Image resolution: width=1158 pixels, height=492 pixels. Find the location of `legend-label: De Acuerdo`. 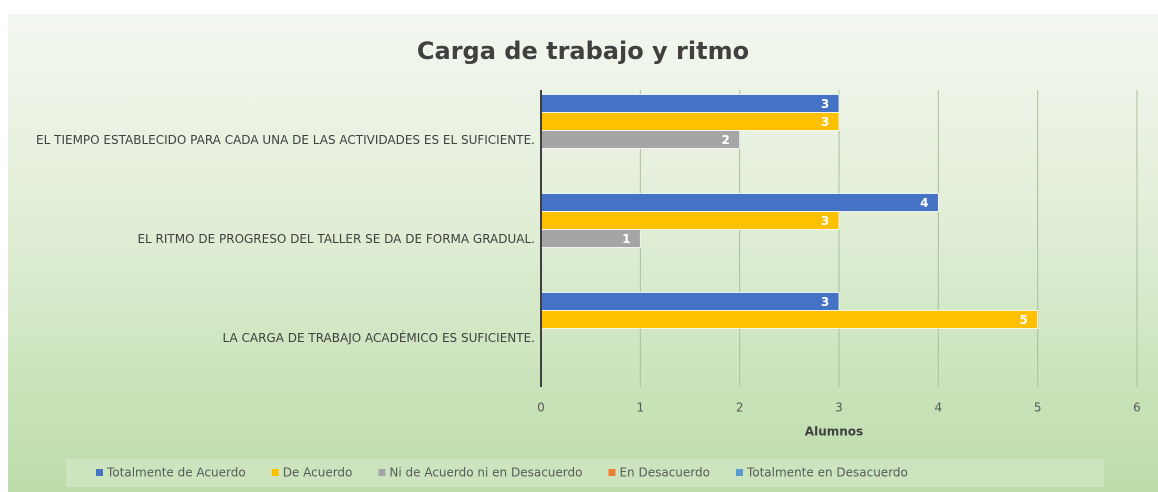

legend-label: De Acuerdo is located at coordinates (318, 473).